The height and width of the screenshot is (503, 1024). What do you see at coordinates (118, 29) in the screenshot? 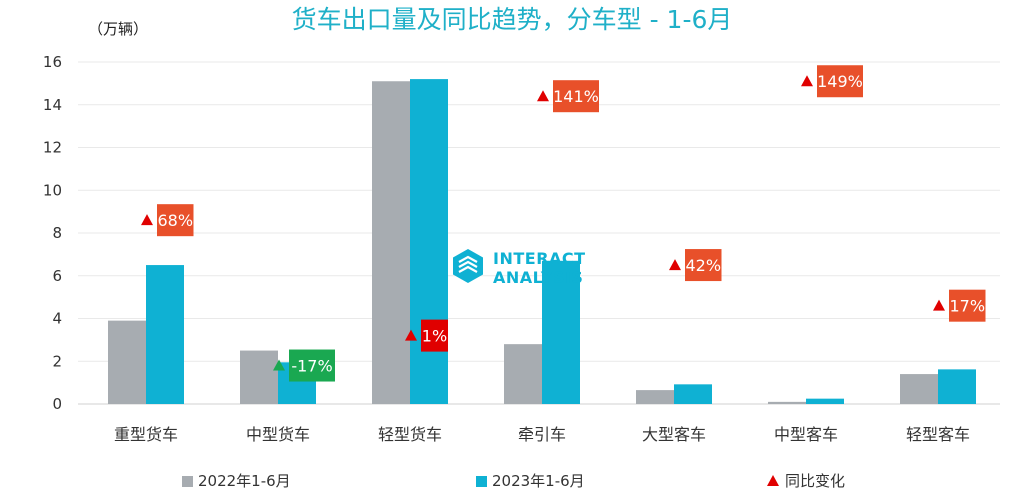
I see `y-unit-label: （万辆）` at bounding box center [118, 29].